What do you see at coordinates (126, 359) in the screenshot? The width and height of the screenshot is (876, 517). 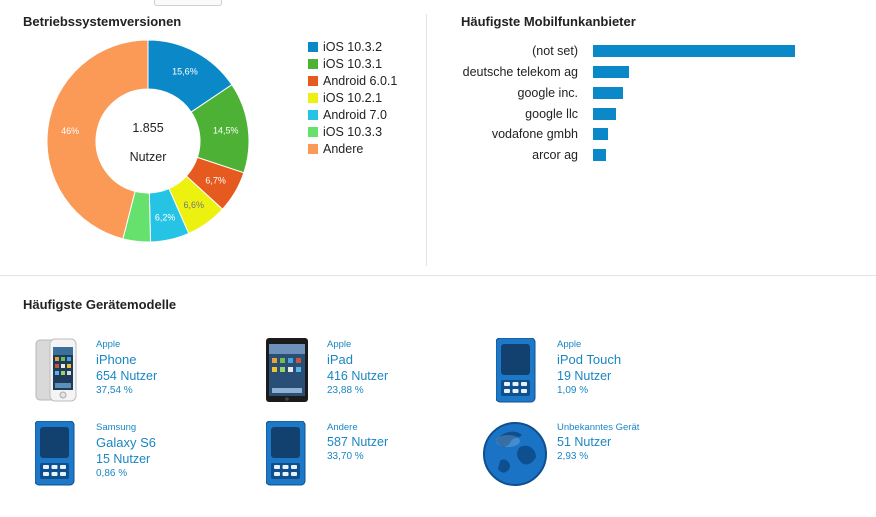 I see `device-model: iPhone` at bounding box center [126, 359].